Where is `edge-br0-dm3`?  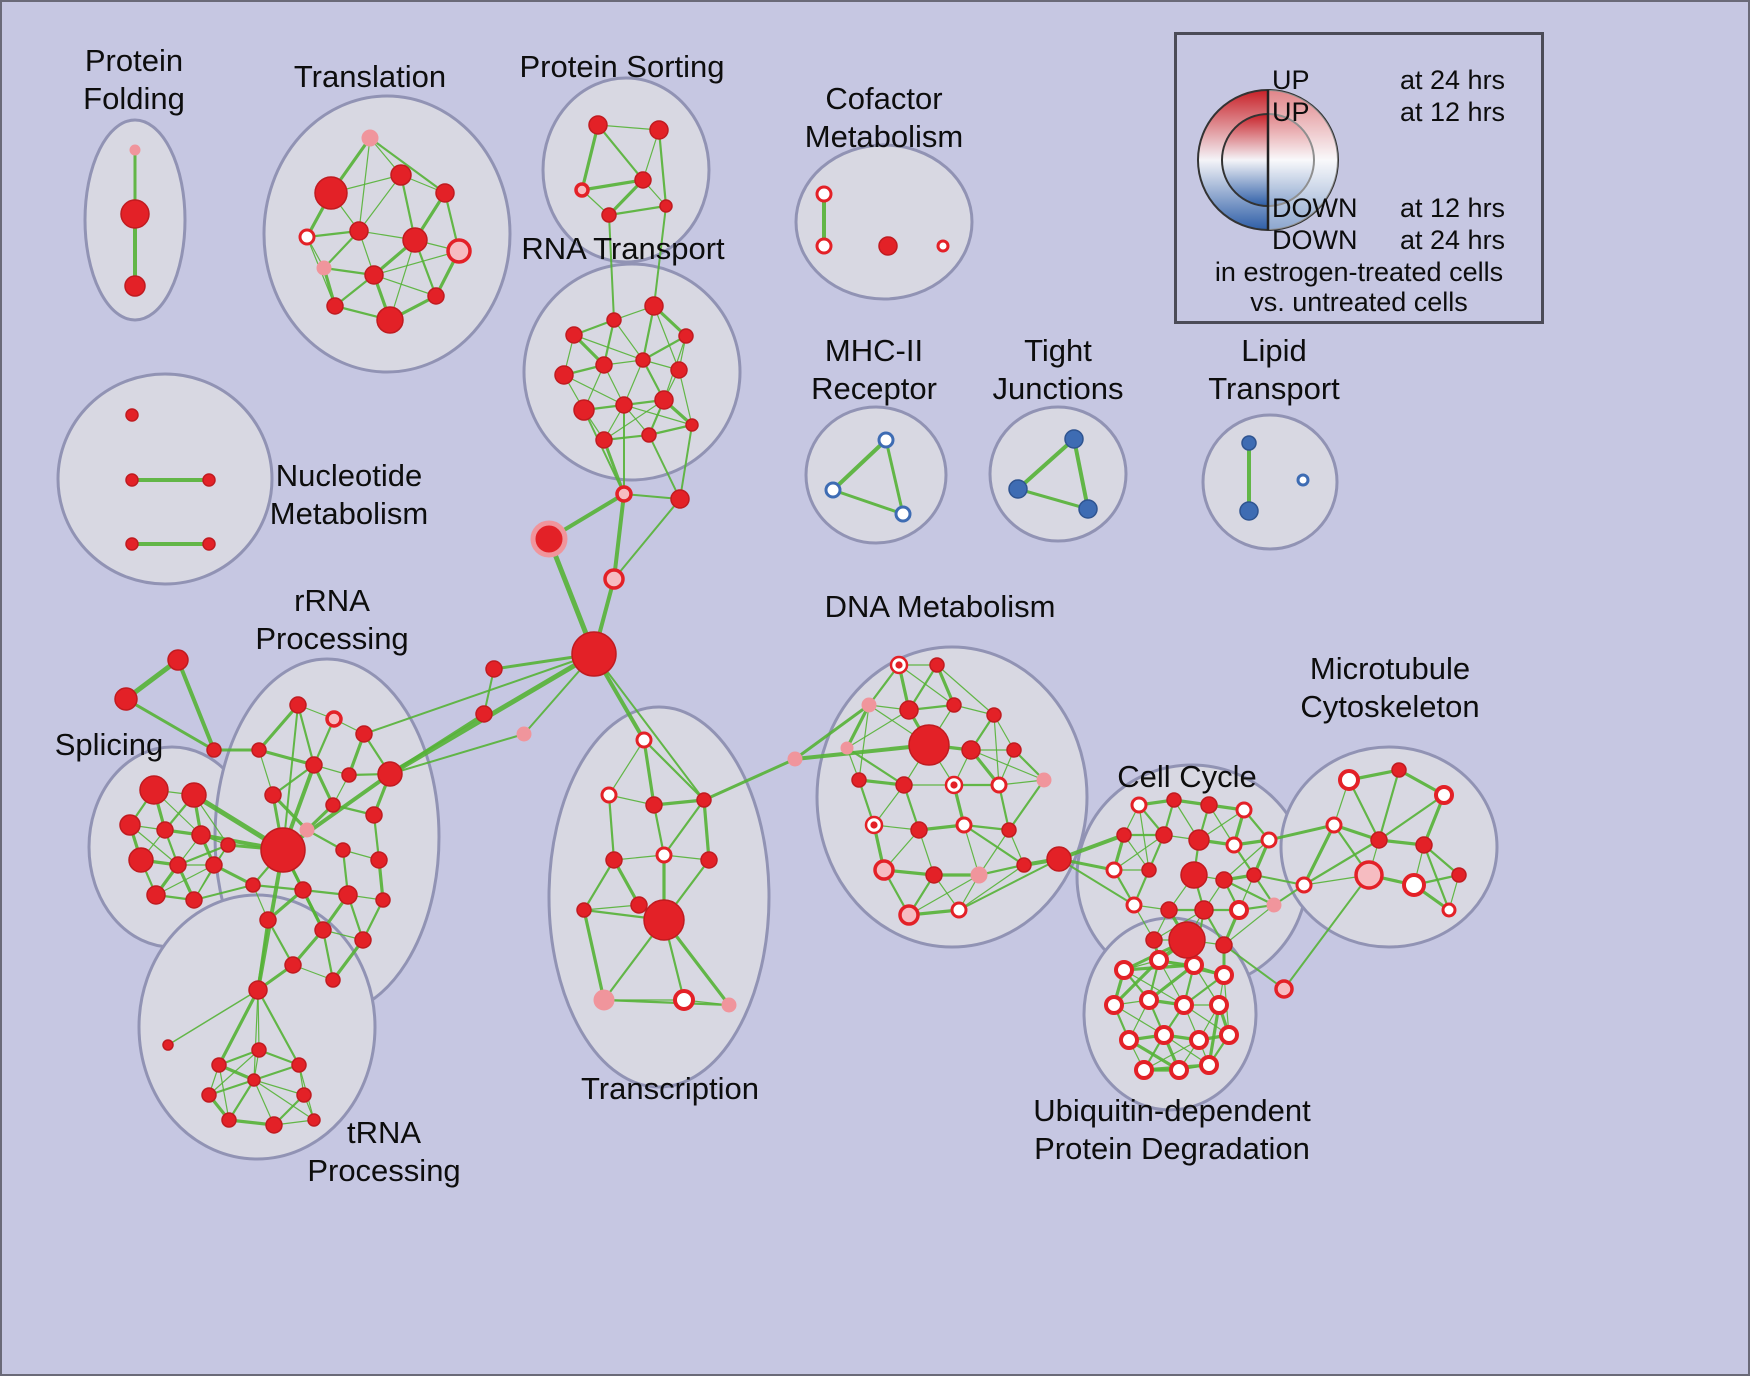
edge-br0-dm3 is located at coordinates (832, 732).